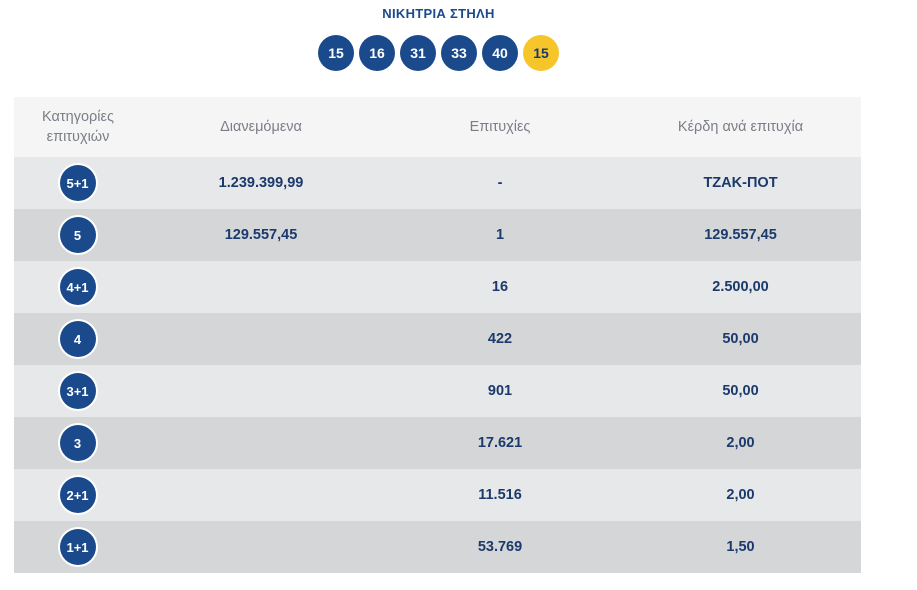 The width and height of the screenshot is (917, 590). Describe the element at coordinates (418, 53) in the screenshot. I see `number-ball: 31` at that location.